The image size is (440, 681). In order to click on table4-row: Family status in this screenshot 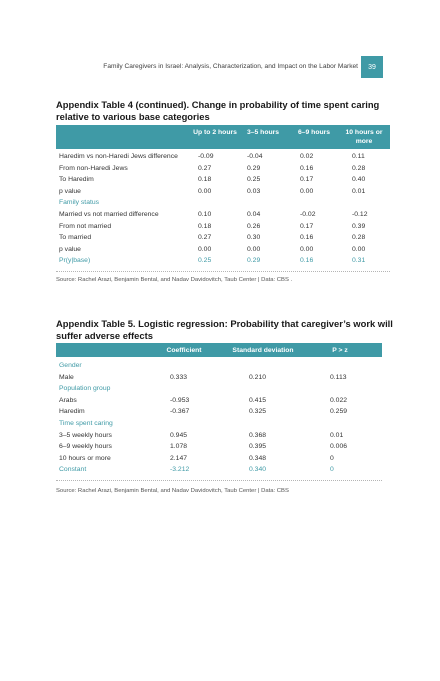, I will do `click(223, 203)`.